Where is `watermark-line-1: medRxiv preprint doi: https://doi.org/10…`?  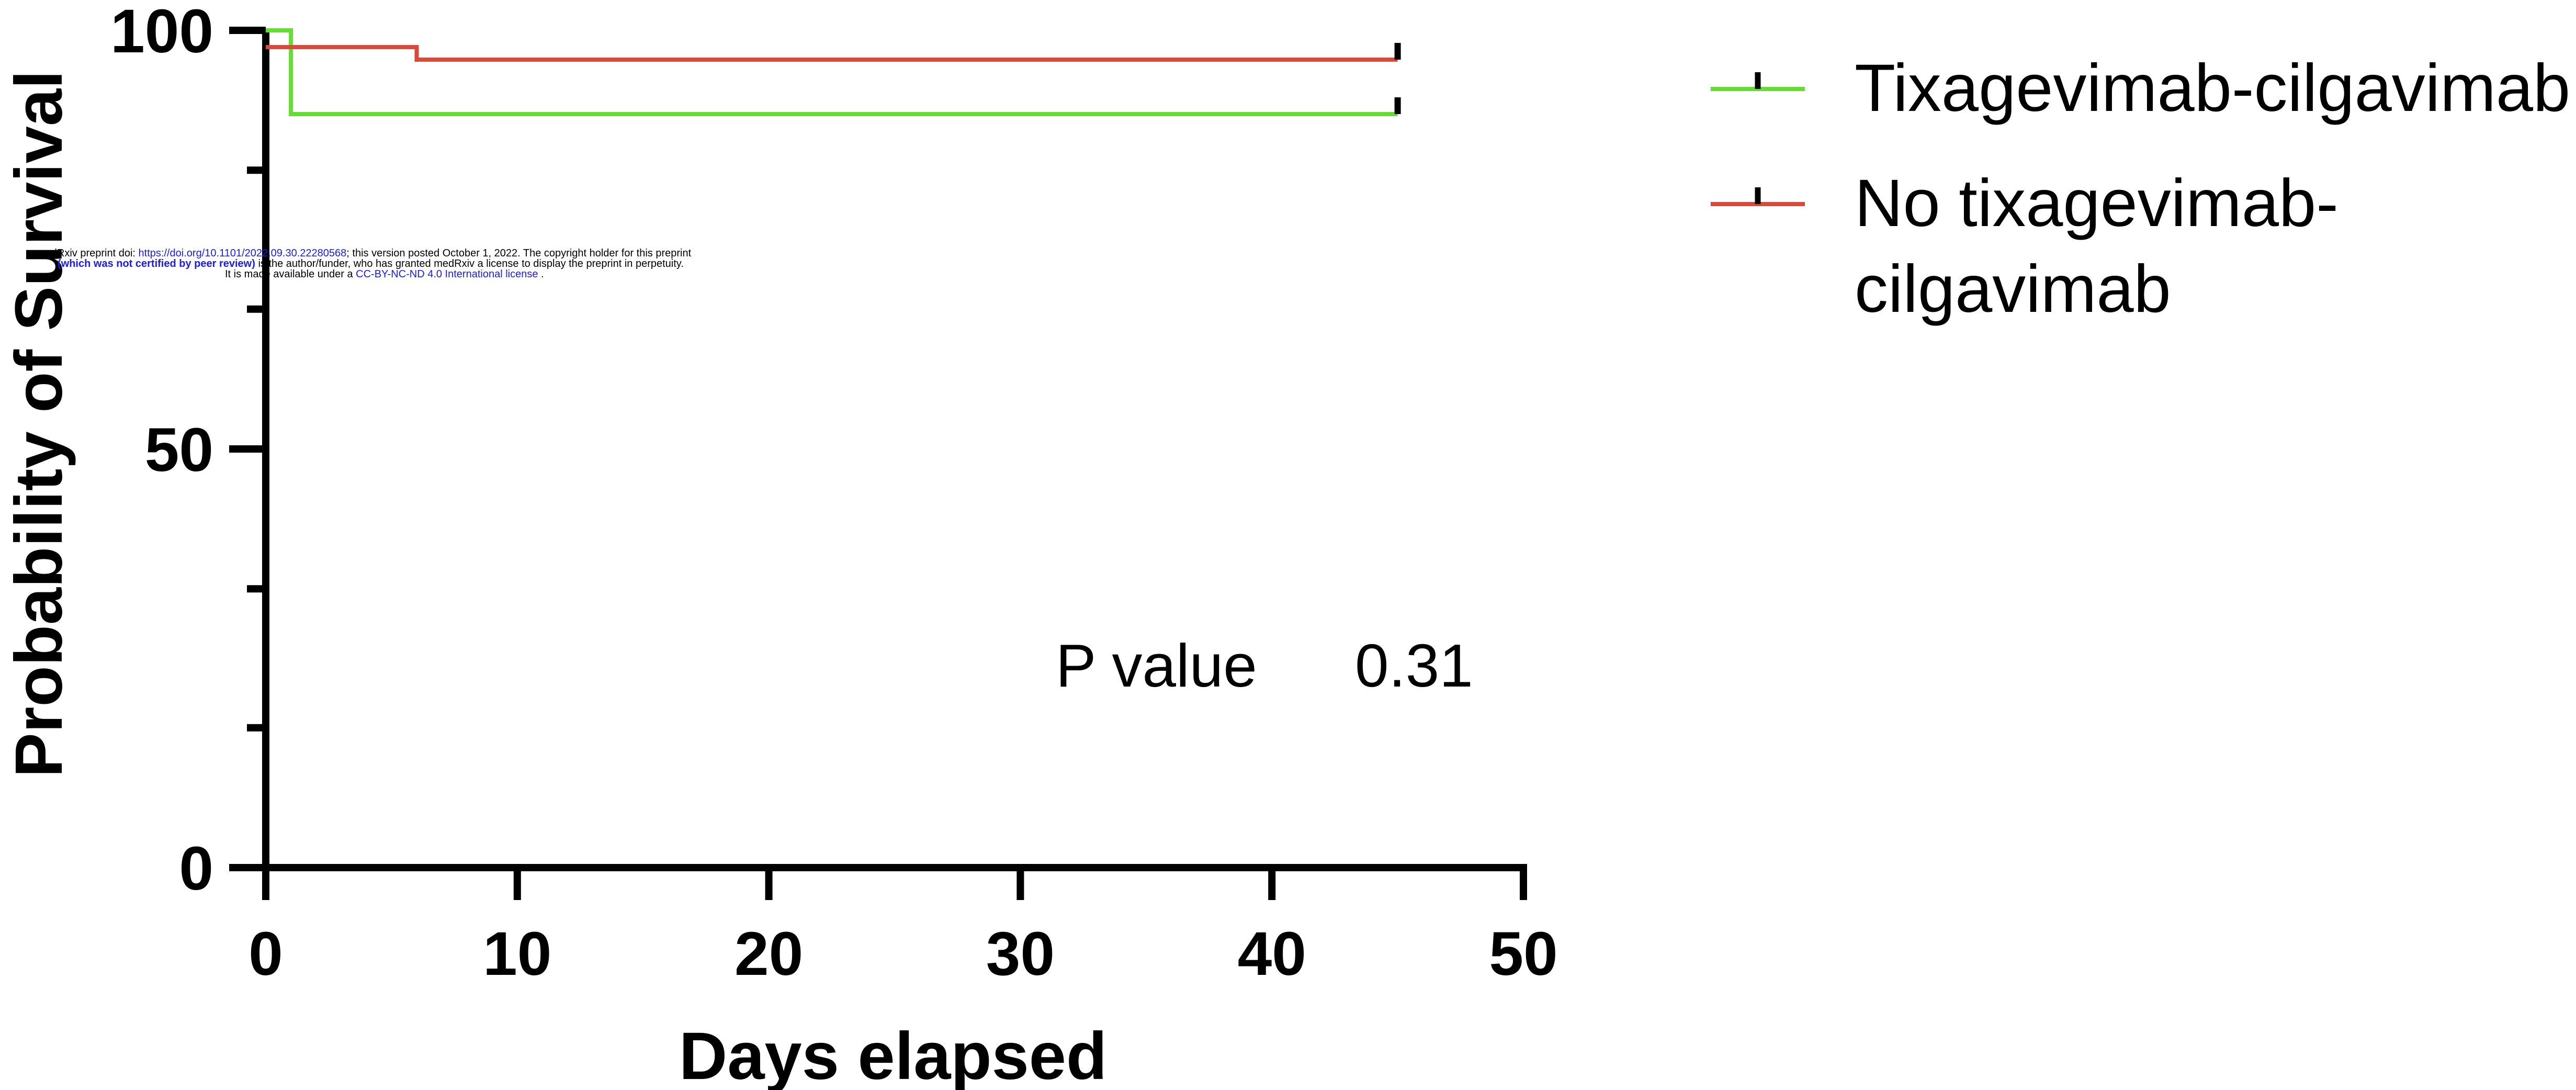
watermark-line-1: medRxiv preprint doi: https://doi.org/10… is located at coordinates (364, 253).